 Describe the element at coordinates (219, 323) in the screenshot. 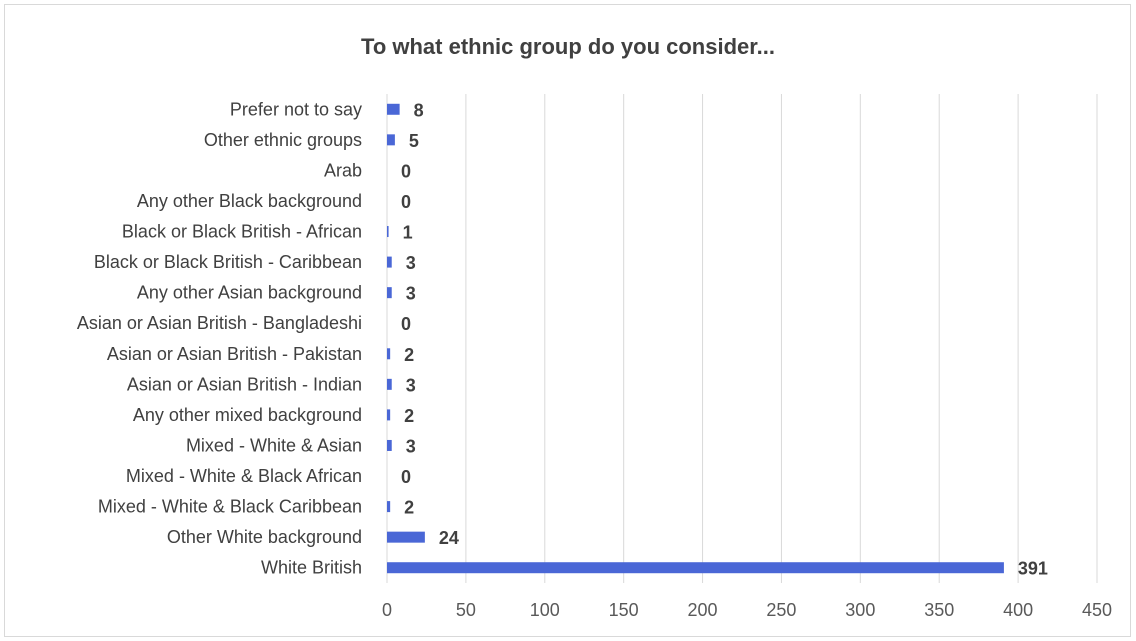

I see `category-label: Asian or Asian British - Bangladeshi` at that location.